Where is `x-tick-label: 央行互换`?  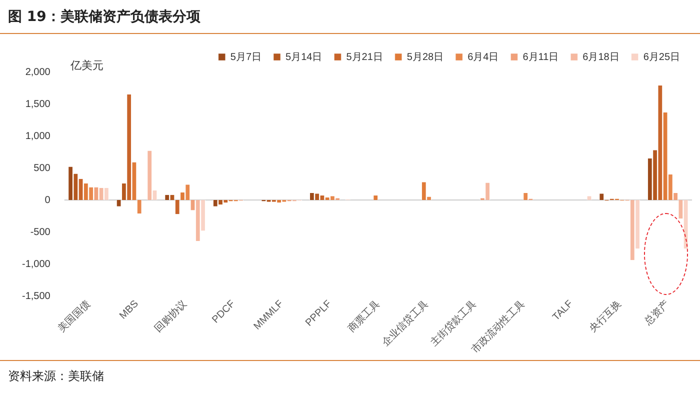
x-tick-label: 央行互换 is located at coordinates (605, 316).